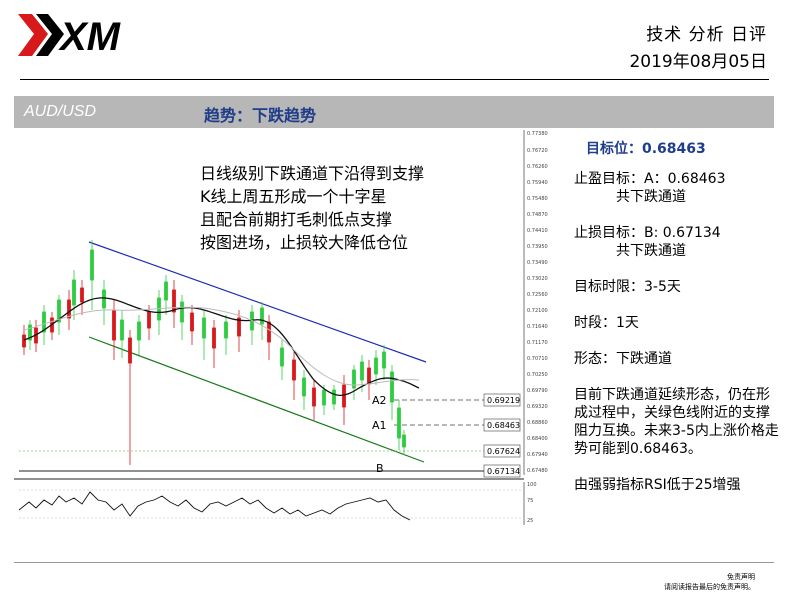 The height and width of the screenshot is (596, 789). What do you see at coordinates (503, 400) in the screenshot?
I see `tag-a2: 0.69219` at bounding box center [503, 400].